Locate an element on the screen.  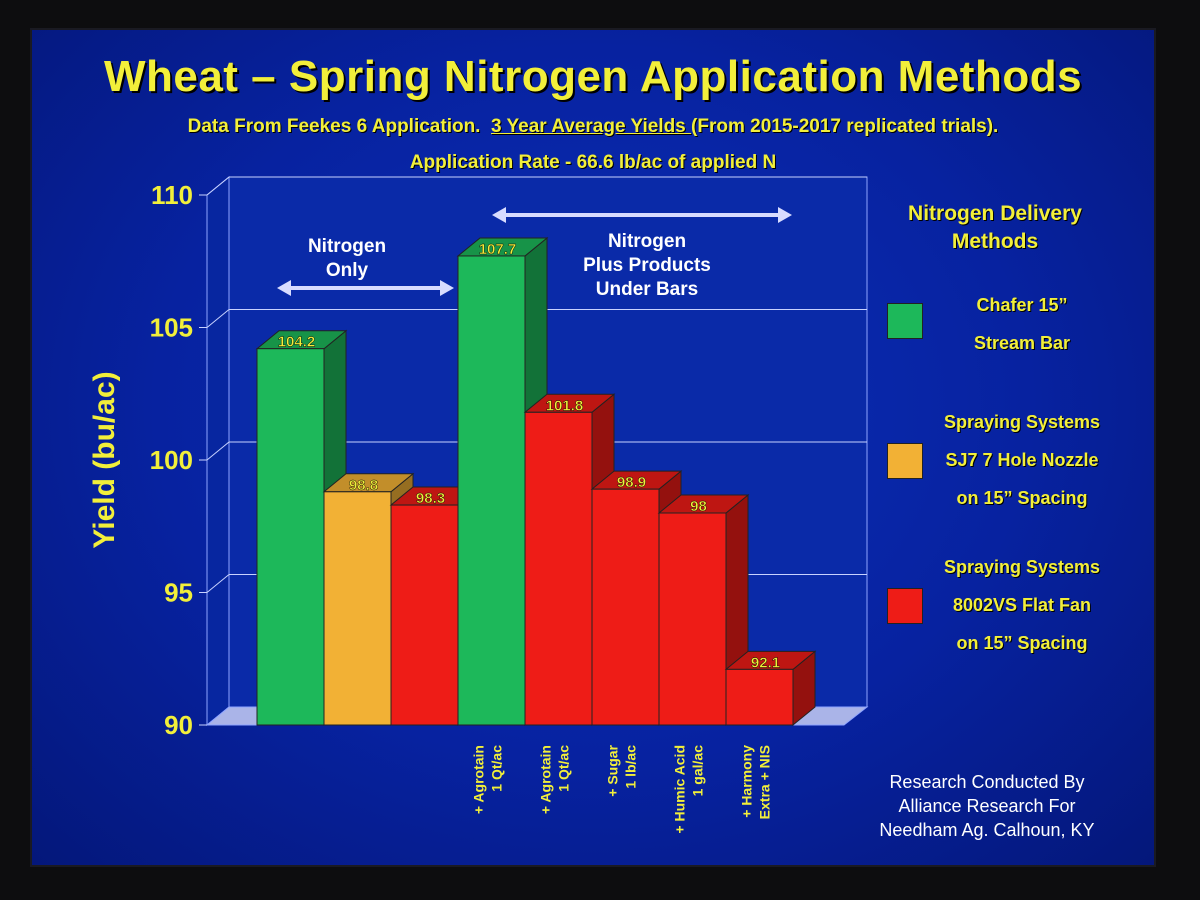
y-tick-label: 110 is located at coordinates (172, 195).